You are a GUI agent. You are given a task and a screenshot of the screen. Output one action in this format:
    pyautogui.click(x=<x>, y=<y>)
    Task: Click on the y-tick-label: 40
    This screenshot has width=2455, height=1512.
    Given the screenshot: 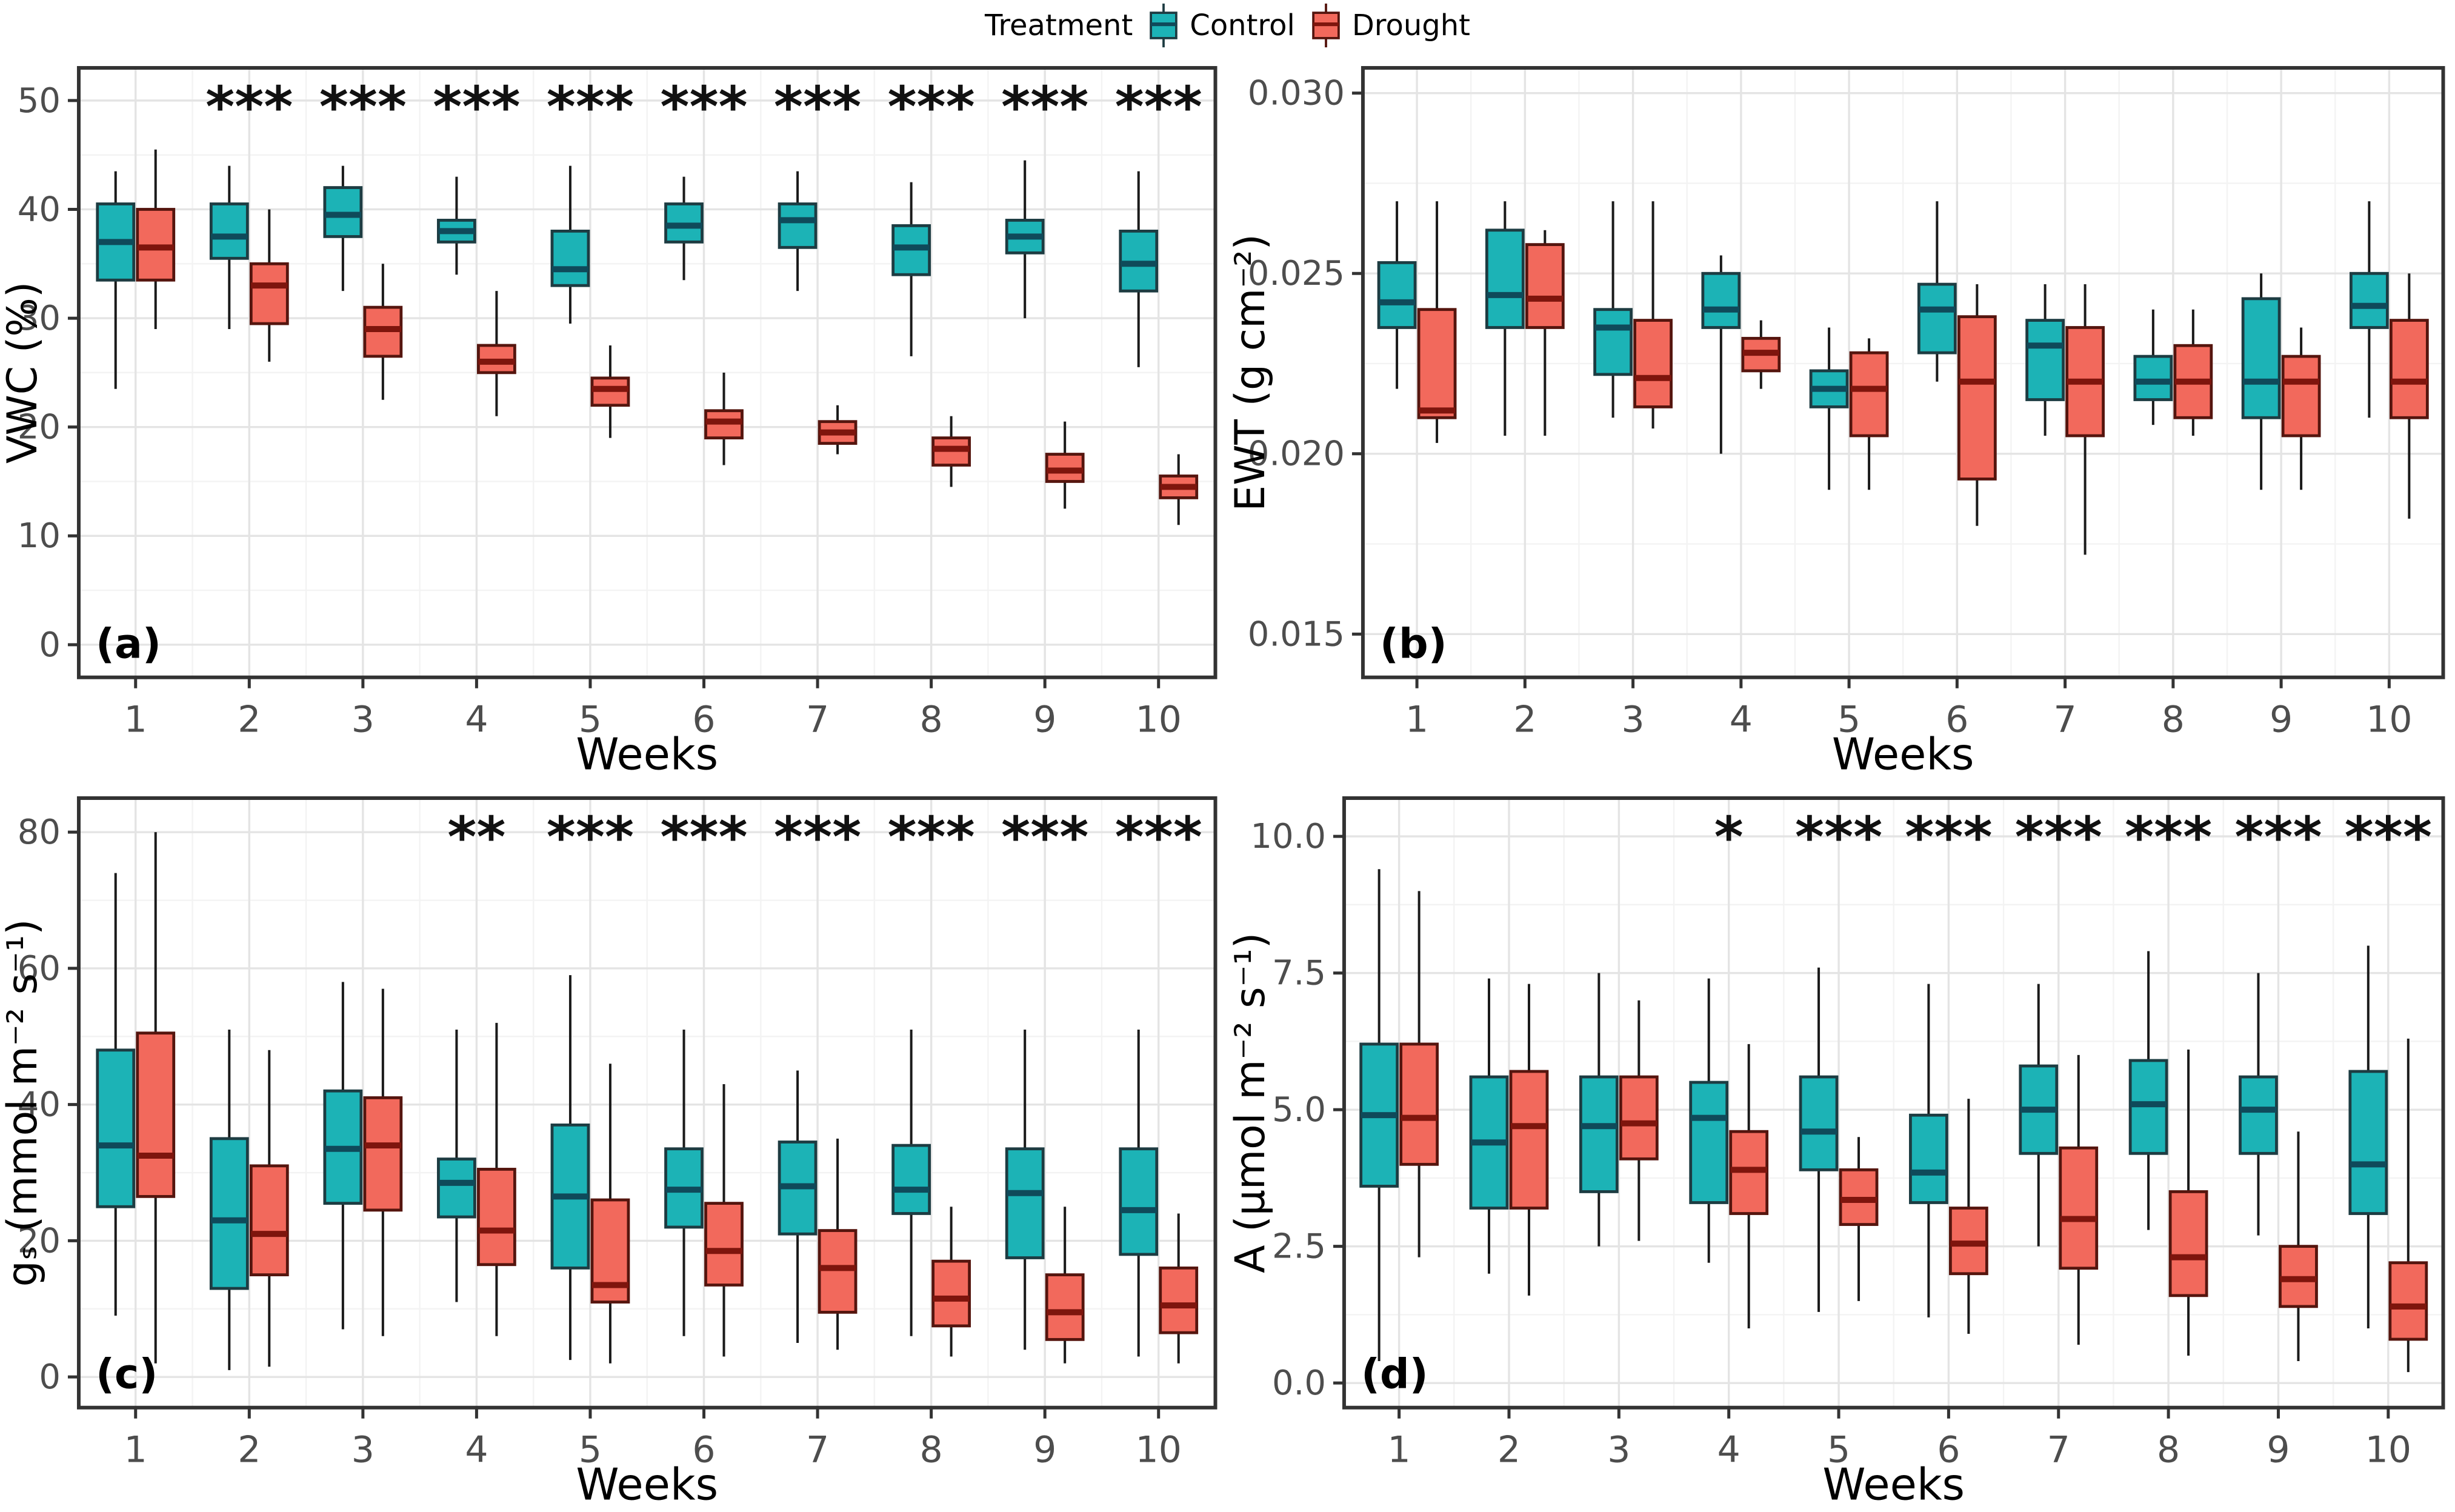 What is the action you would take?
    pyautogui.click(x=39, y=1105)
    